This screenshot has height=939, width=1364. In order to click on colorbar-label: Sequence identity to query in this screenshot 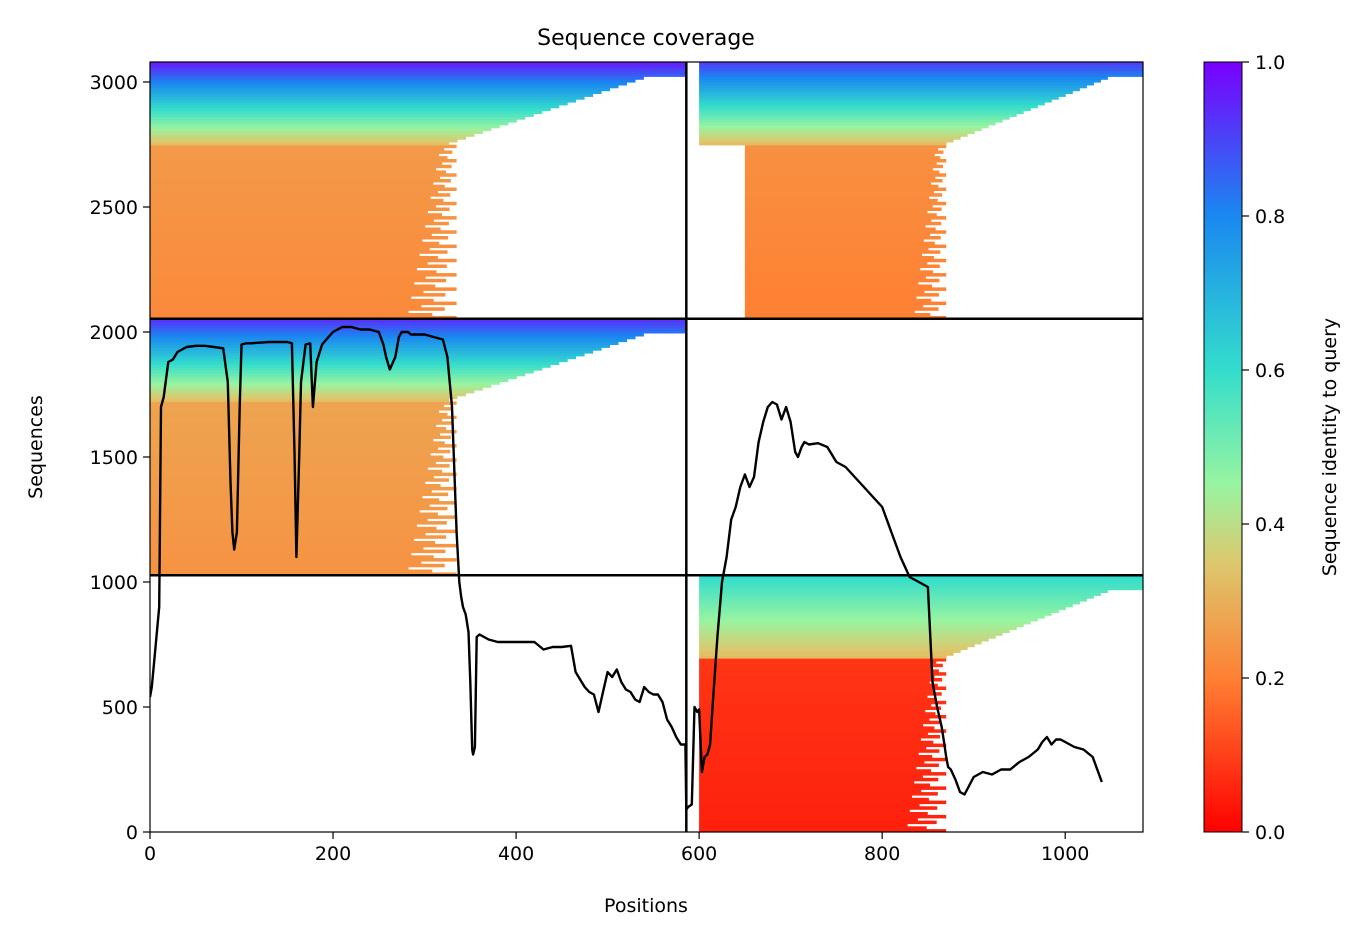, I will do `click(1330, 447)`.